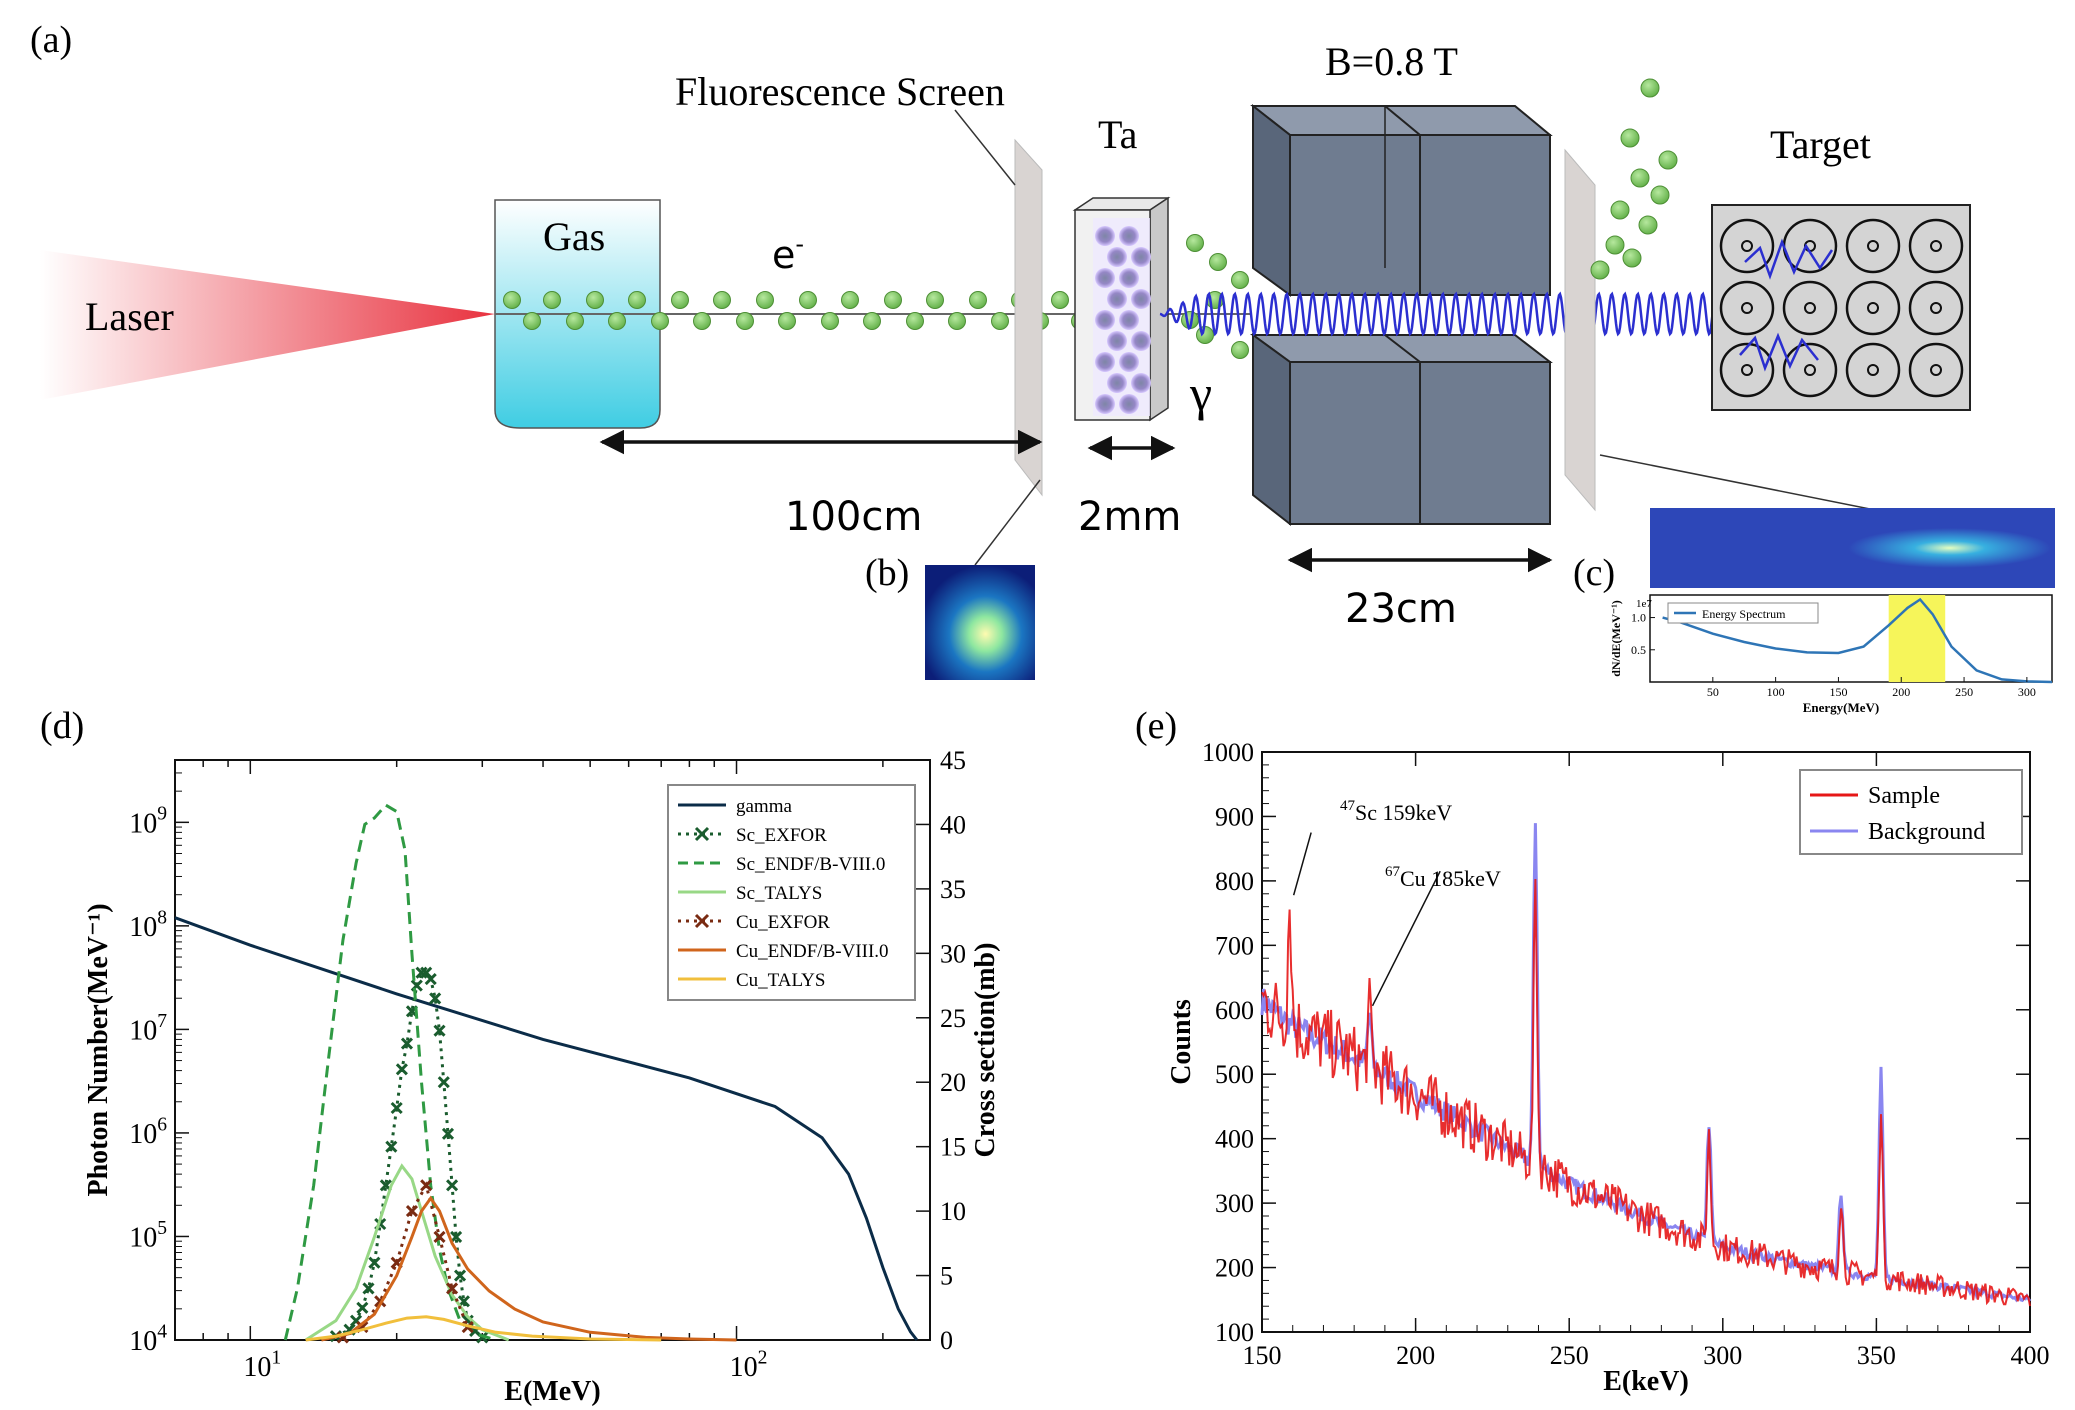  What do you see at coordinates (812, 951) in the screenshot?
I see `legend-label-cu-endf-b-viii-0: Cu_ENDF/B-VIII.0` at bounding box center [812, 951].